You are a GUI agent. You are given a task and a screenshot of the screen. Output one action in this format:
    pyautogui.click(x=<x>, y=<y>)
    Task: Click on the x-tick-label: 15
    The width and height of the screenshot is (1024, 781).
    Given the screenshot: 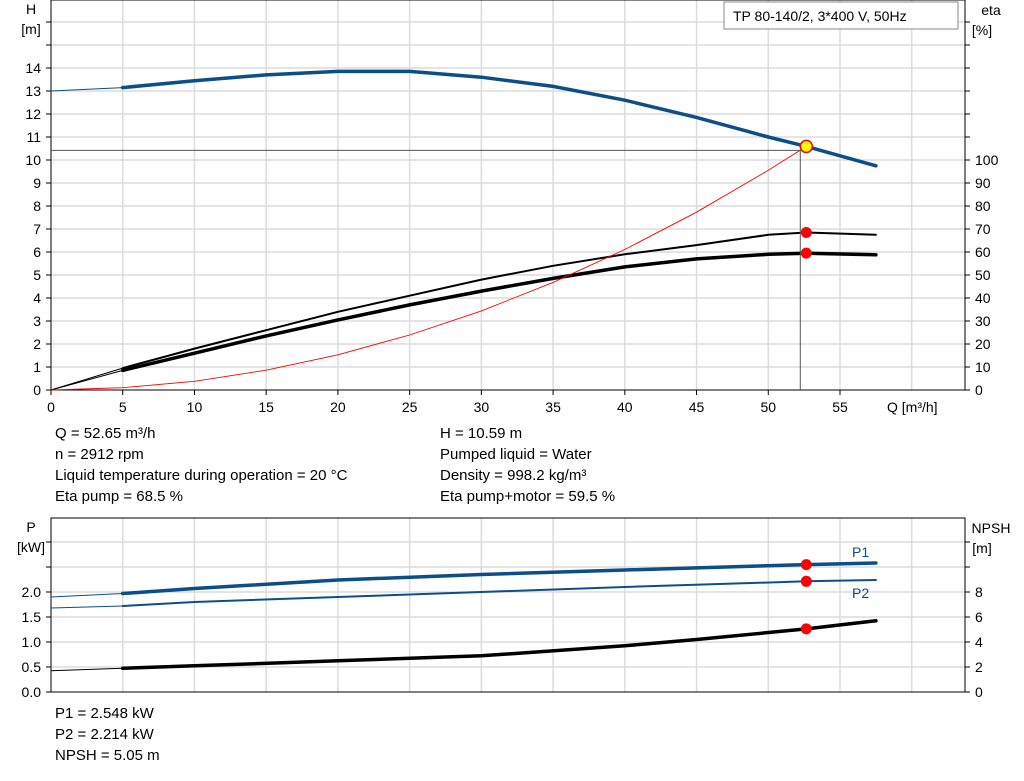 What is the action you would take?
    pyautogui.click(x=266, y=407)
    